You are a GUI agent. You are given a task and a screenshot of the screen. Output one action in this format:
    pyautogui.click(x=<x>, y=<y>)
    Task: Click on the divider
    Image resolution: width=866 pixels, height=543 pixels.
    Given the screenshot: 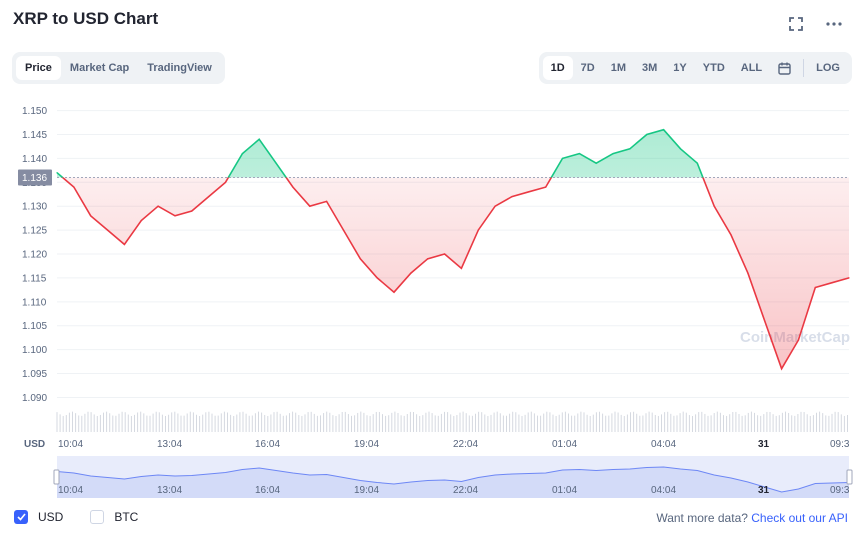 What is the action you would take?
    pyautogui.click(x=804, y=68)
    